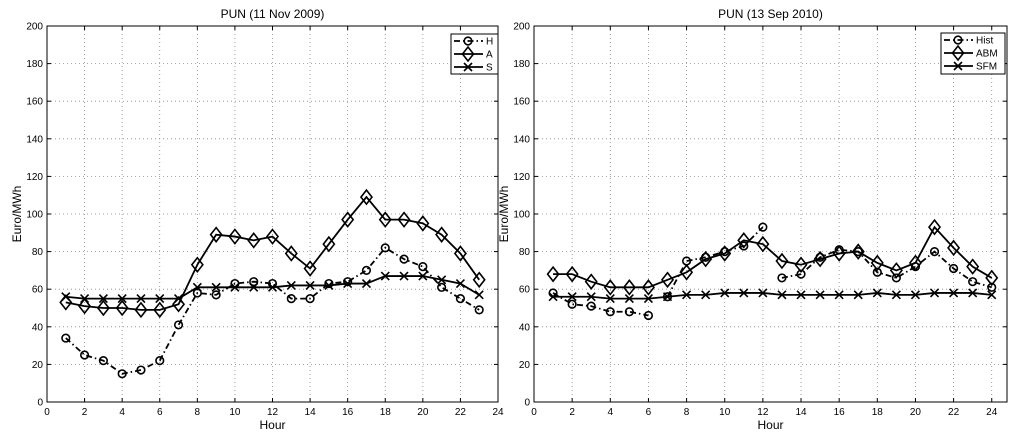  What do you see at coordinates (525, 290) in the screenshot?
I see `chart-1-ytick-label-3: 60` at bounding box center [525, 290].